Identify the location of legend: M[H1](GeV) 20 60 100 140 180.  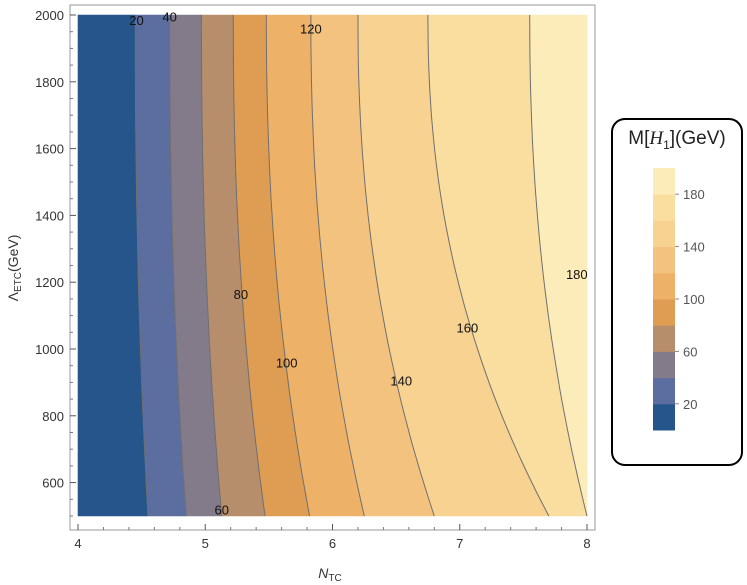
(677, 292).